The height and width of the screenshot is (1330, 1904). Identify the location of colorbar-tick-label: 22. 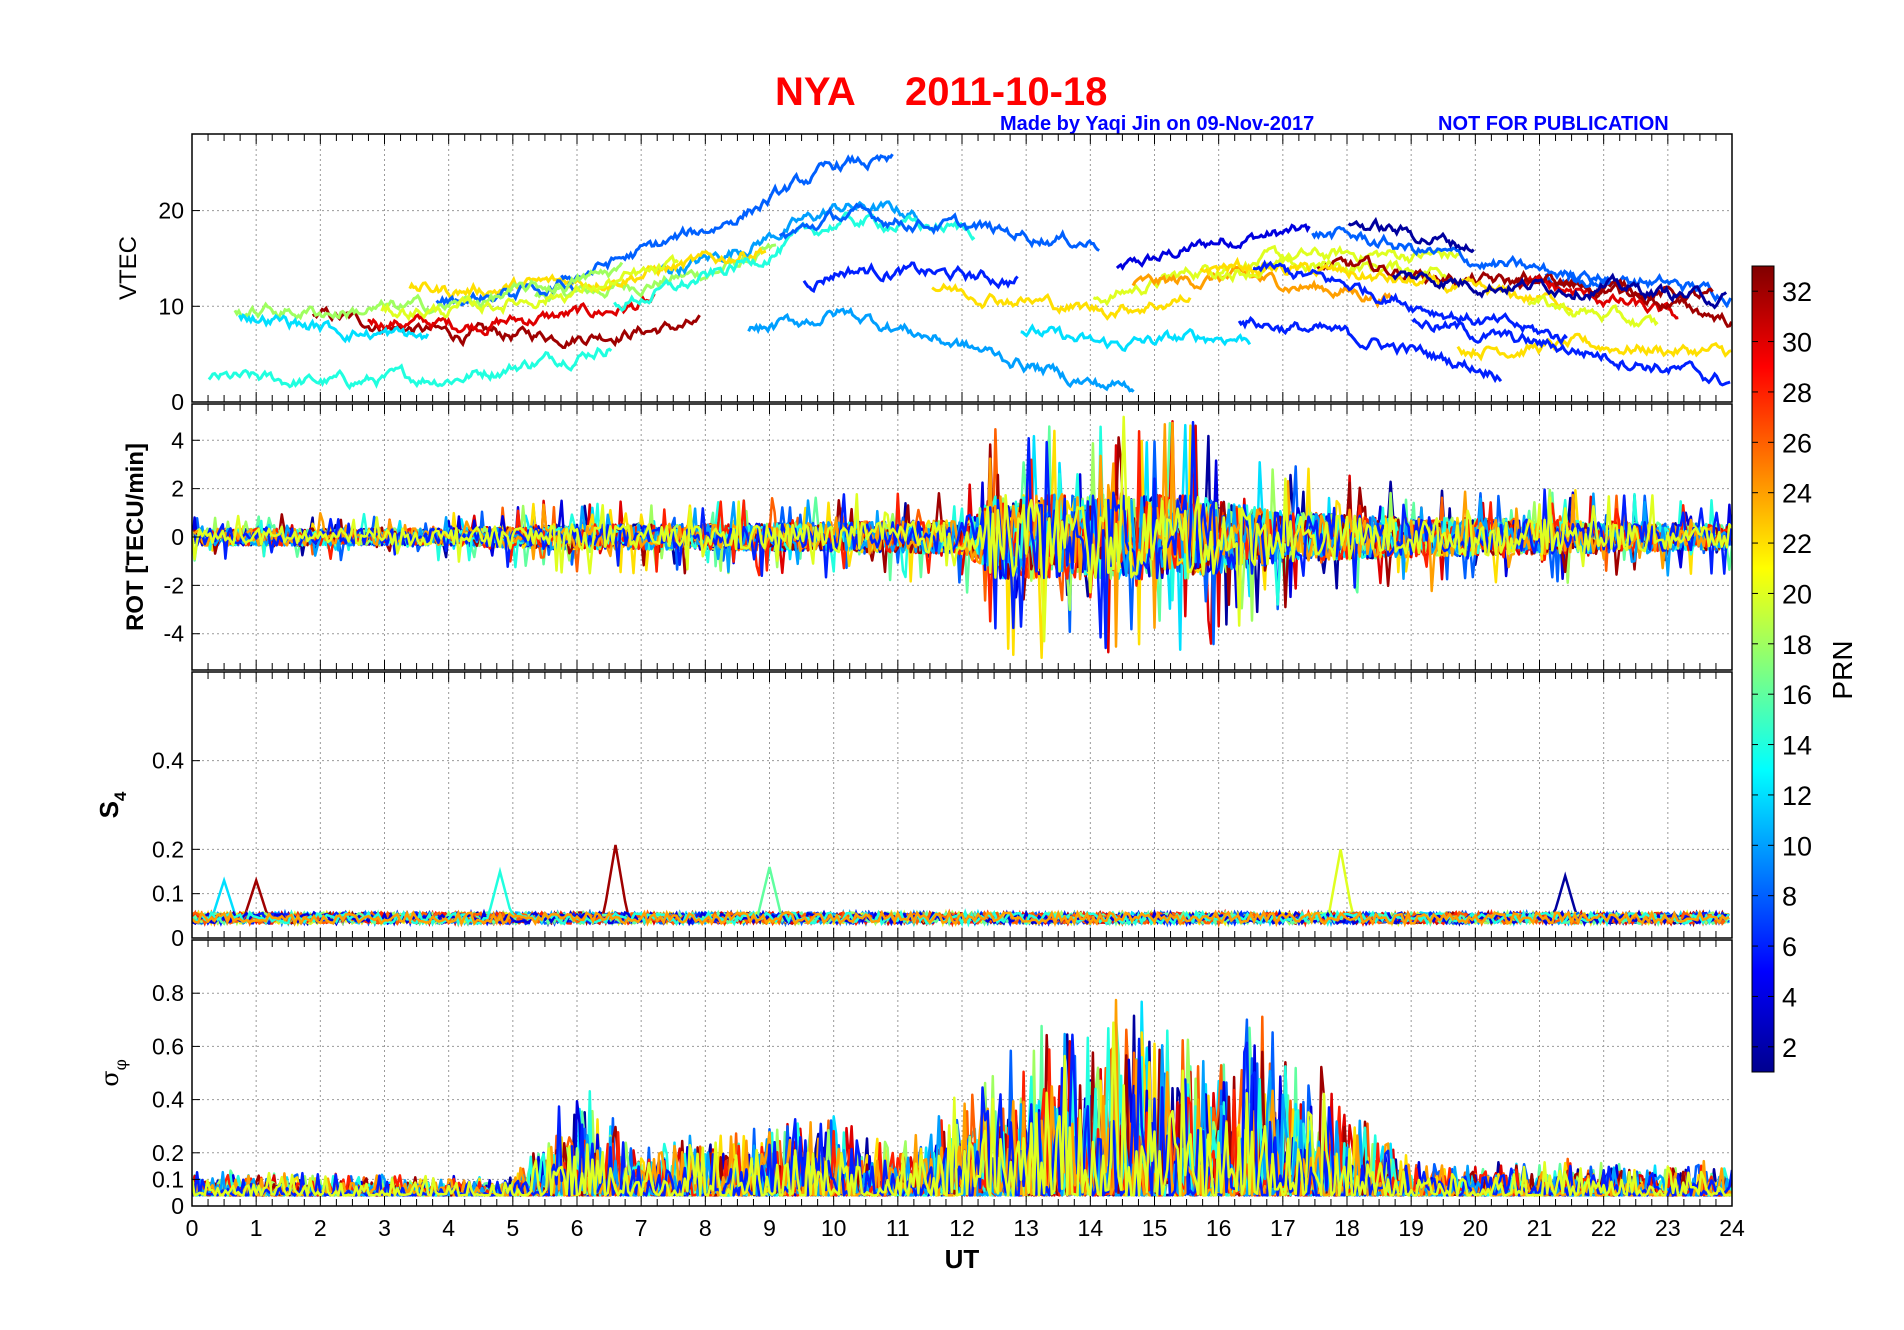
(1797, 544).